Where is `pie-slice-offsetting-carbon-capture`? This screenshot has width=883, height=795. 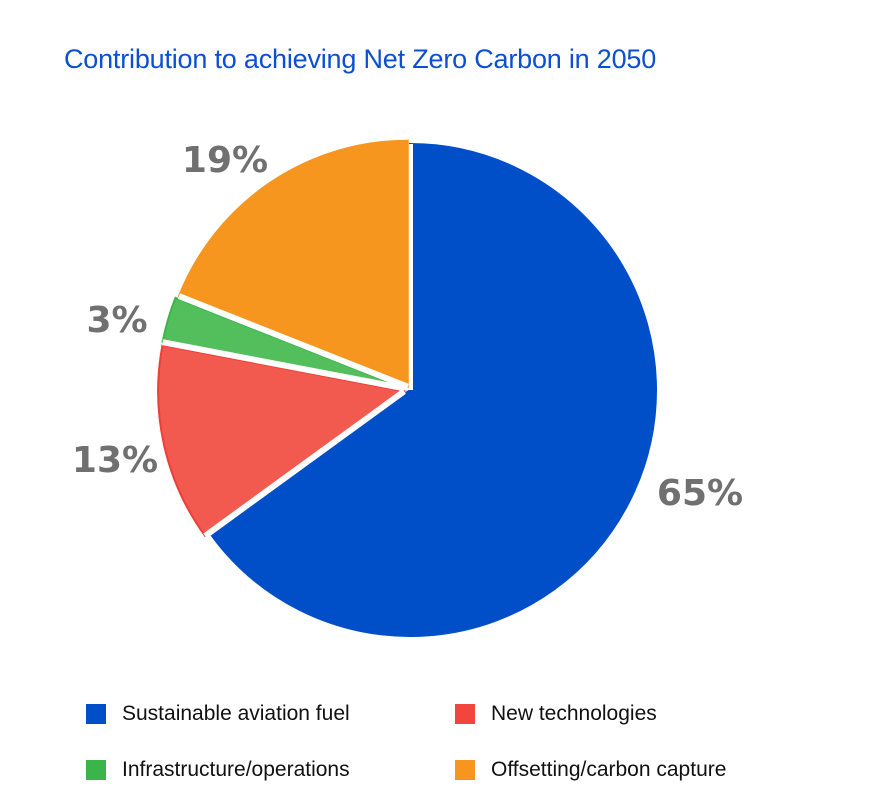
pie-slice-offsetting-carbon-capture is located at coordinates (293, 264).